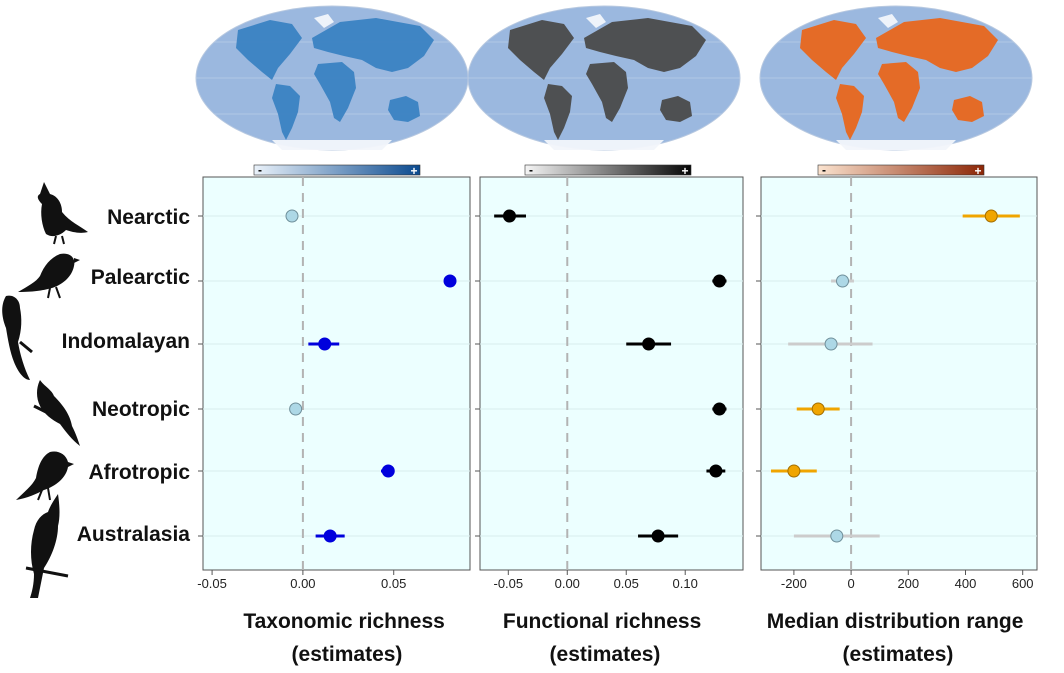  I want to click on distribution-range-map, so click(896, 78).